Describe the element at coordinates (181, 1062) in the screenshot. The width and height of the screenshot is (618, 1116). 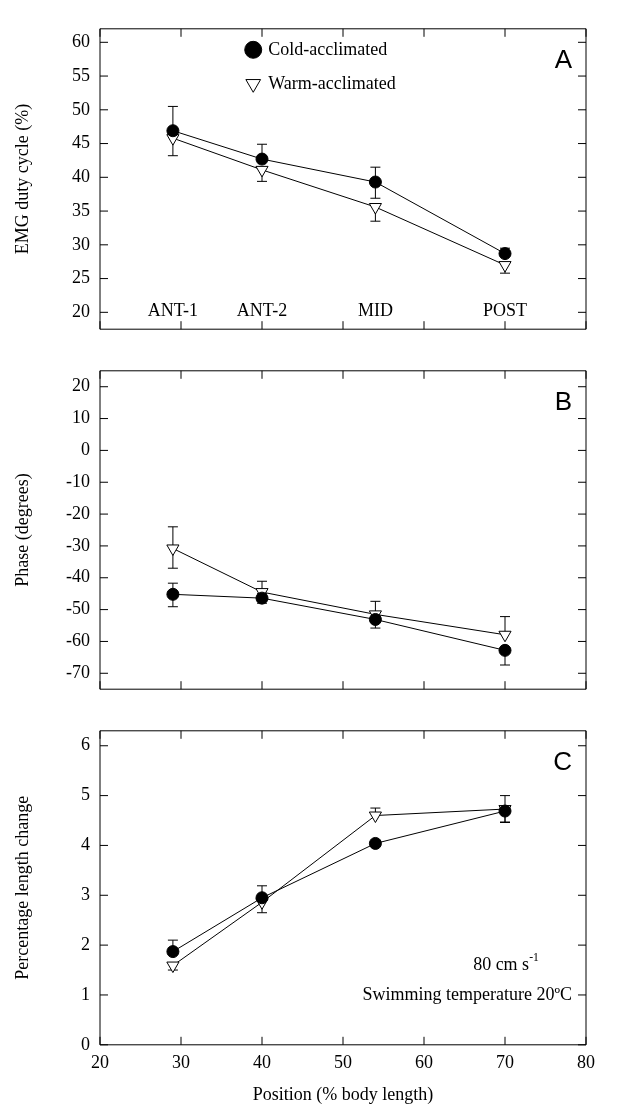
I see `x-tick-label: 30` at that location.